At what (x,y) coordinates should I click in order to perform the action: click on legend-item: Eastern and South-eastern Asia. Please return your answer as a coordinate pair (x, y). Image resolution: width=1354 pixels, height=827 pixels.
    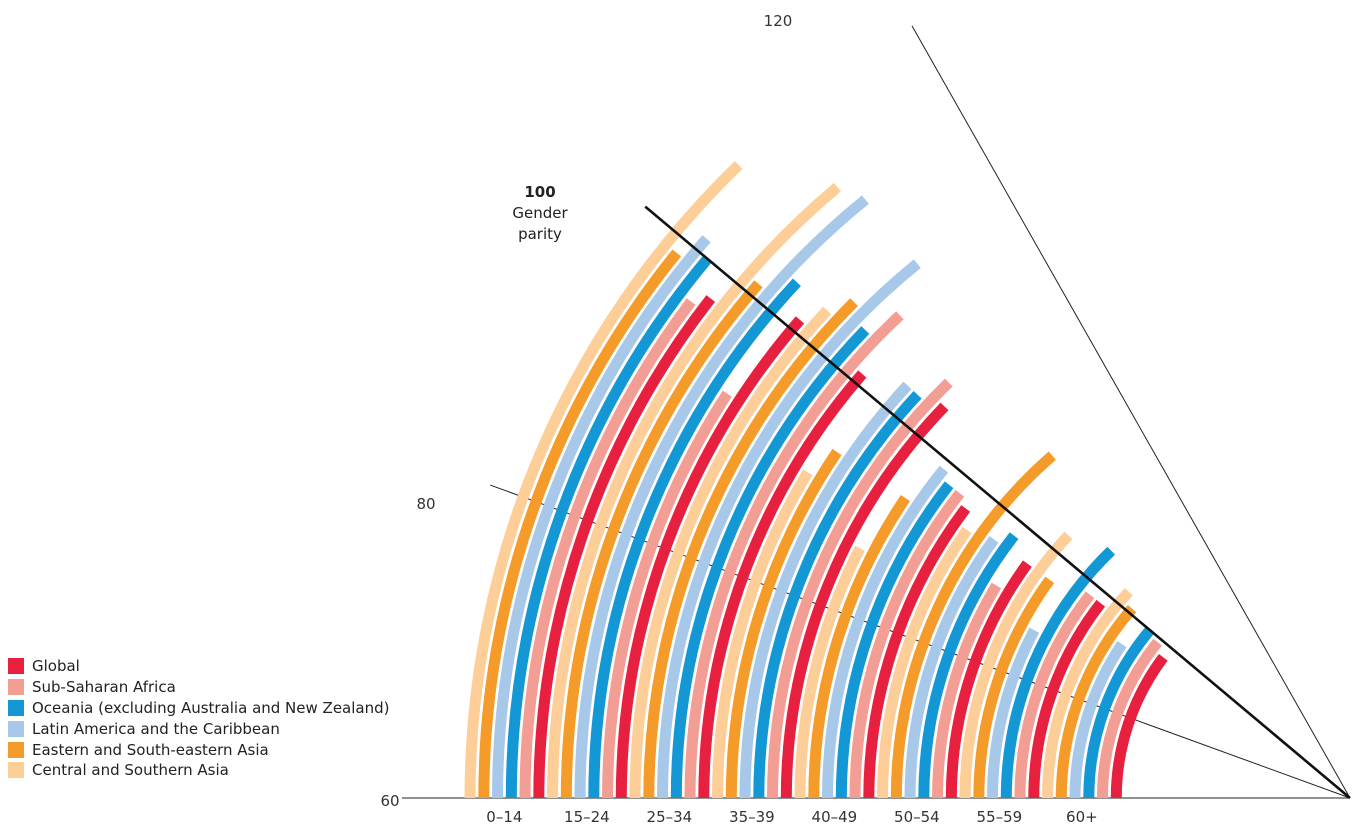
    Looking at the image, I should click on (198, 749).